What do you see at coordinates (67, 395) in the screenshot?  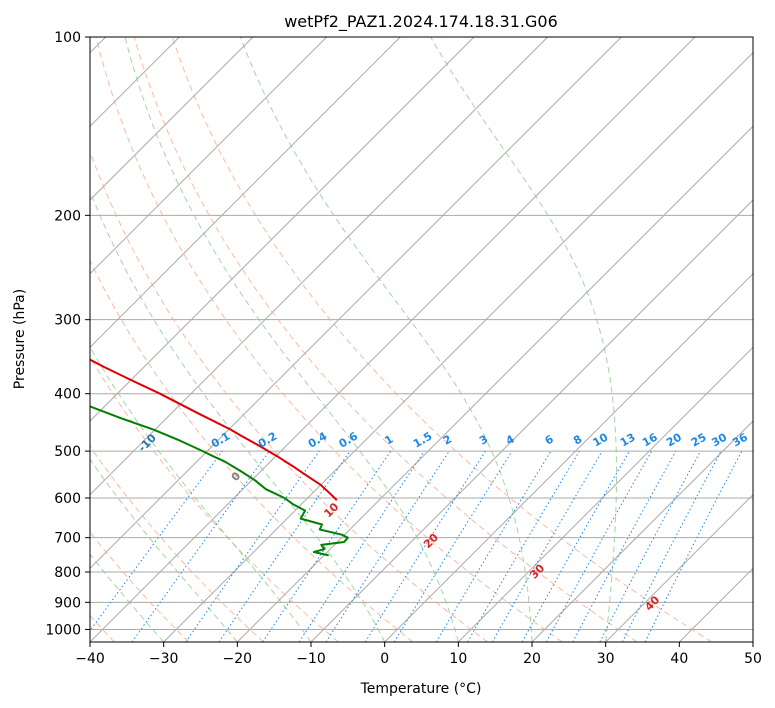 I see `y-tick-label: 400` at bounding box center [67, 395].